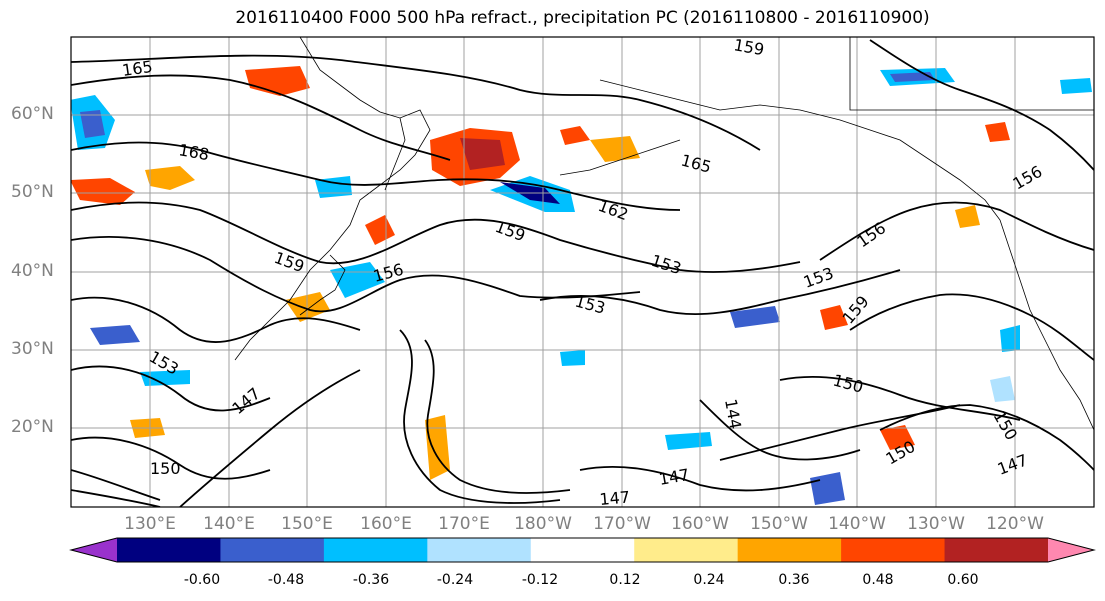  I want to click on coastline-kamchatka, so click(395, 154).